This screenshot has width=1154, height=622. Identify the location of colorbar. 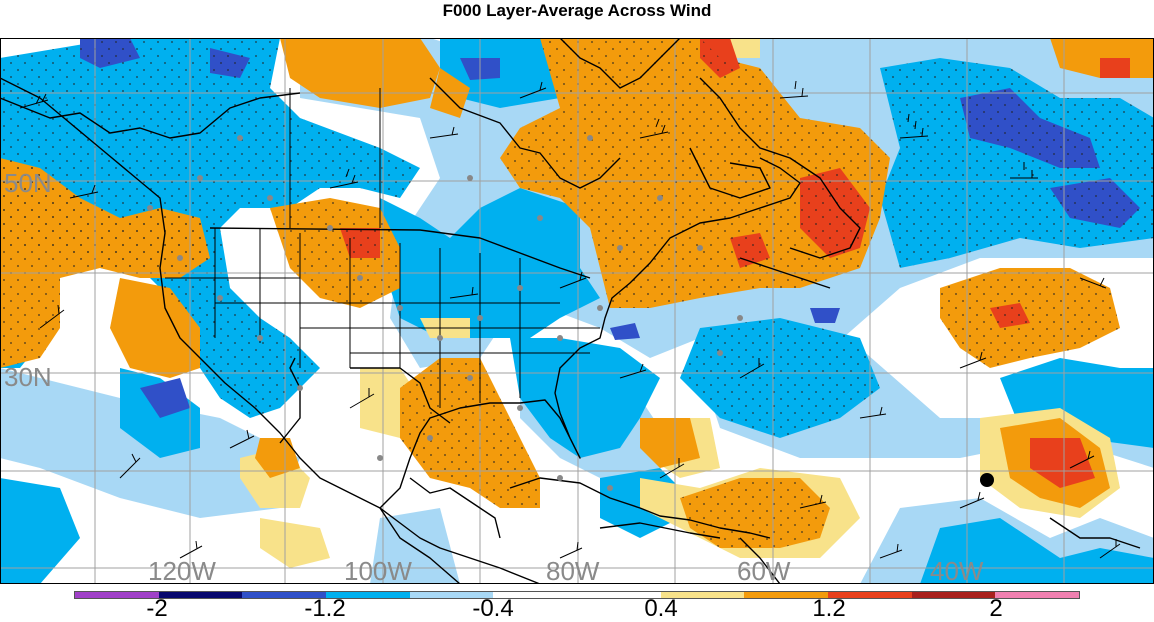
(577, 595).